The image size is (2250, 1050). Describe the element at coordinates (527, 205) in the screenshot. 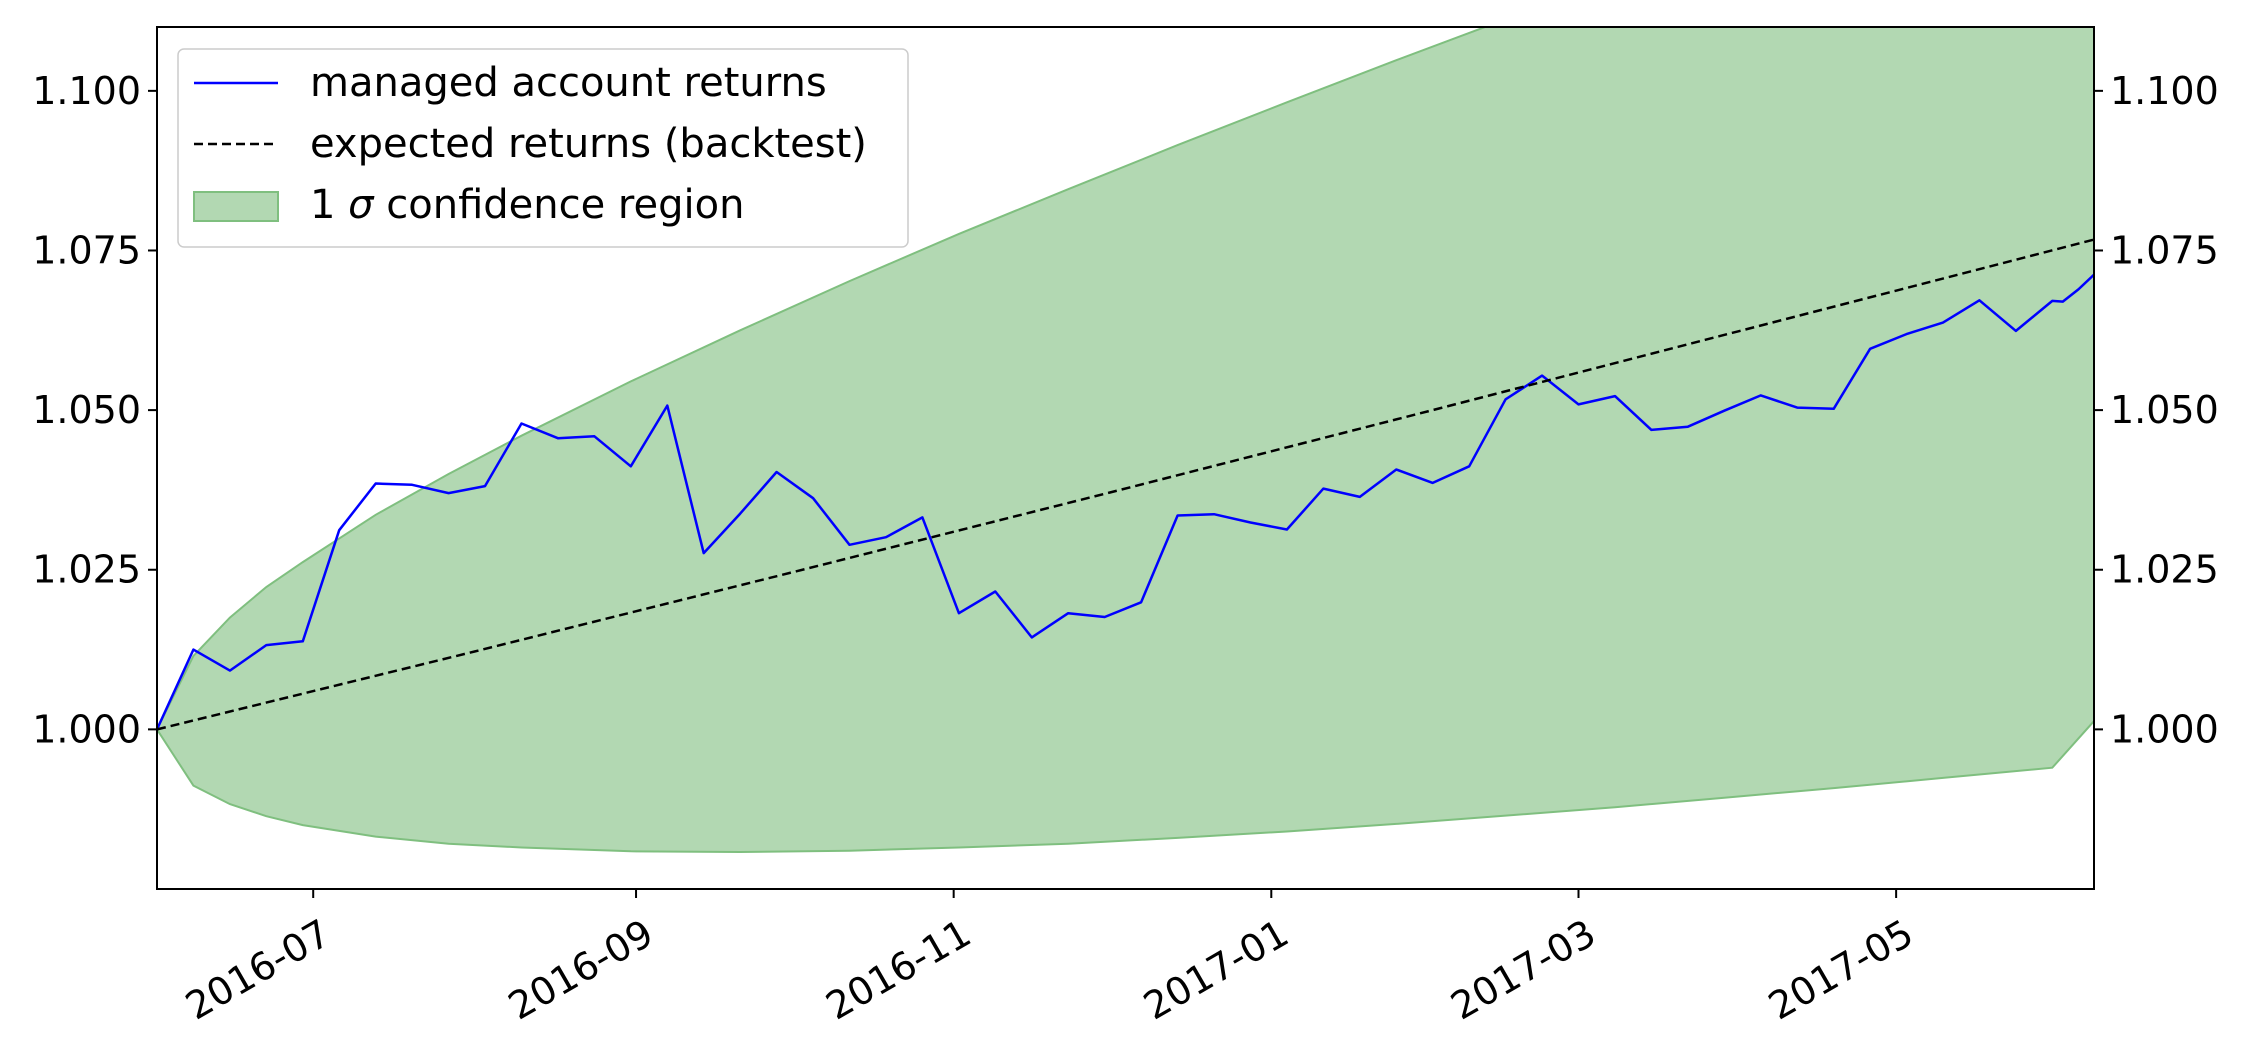

I see `legend-confidence-label: 1 σ confidence region` at that location.